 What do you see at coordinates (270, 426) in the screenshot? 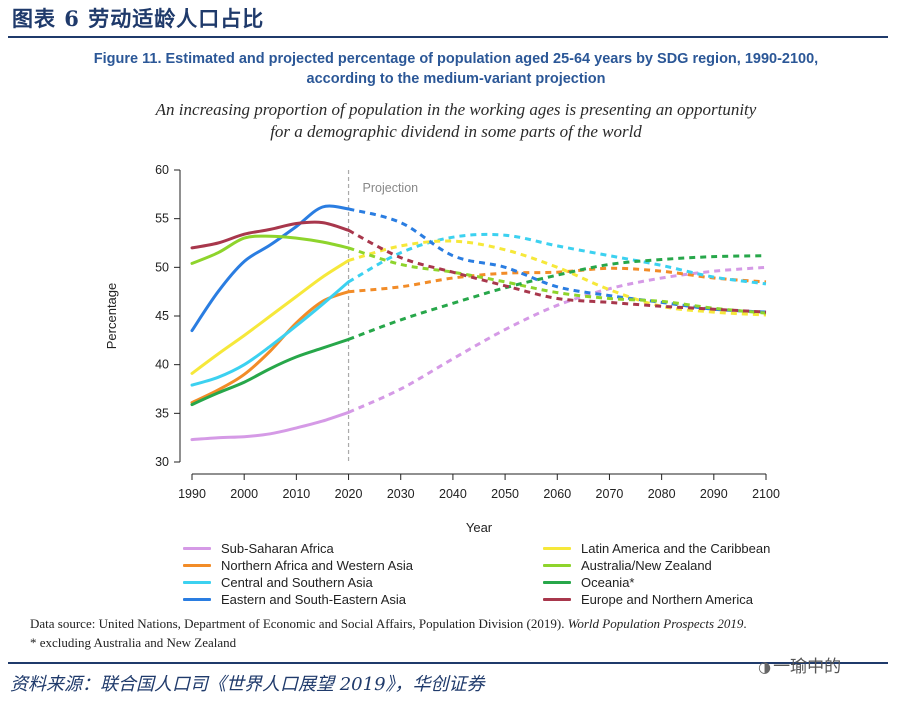
I see `series-line-estimated-sub-saharan-africa` at bounding box center [270, 426].